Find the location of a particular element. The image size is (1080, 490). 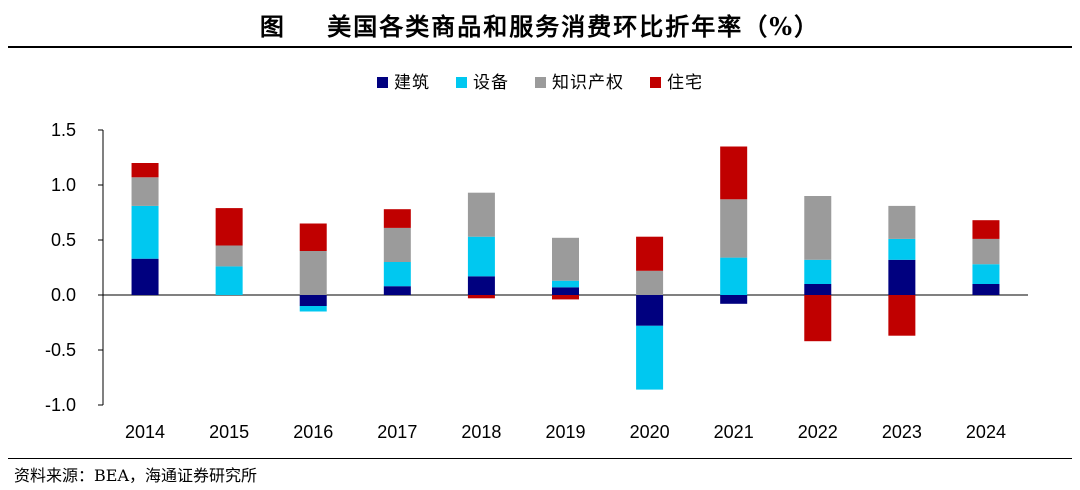

x-tick-label: 2020 is located at coordinates (650, 432).